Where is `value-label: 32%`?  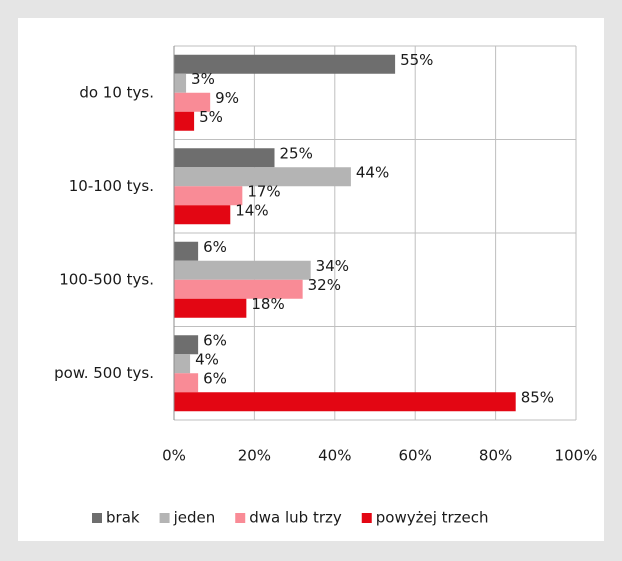 value-label: 32% is located at coordinates (324, 285).